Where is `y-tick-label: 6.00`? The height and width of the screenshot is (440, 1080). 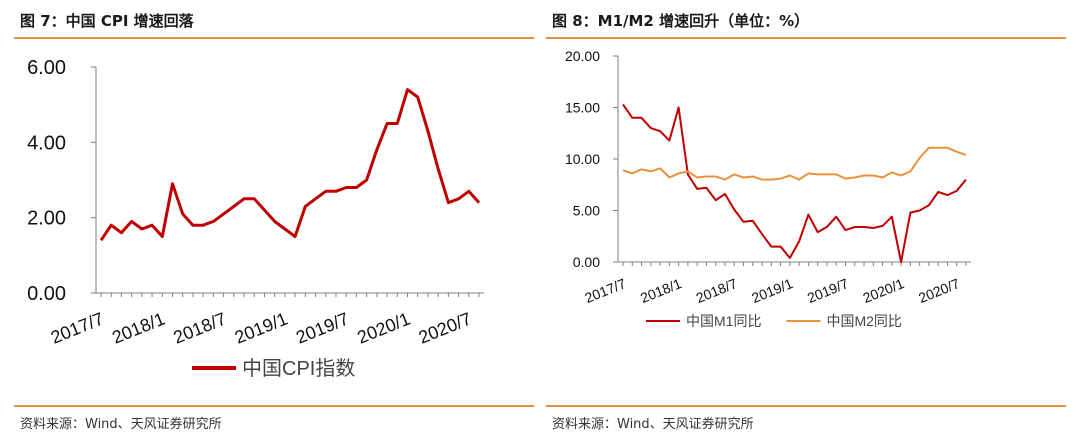
y-tick-label: 6.00 is located at coordinates (46, 68).